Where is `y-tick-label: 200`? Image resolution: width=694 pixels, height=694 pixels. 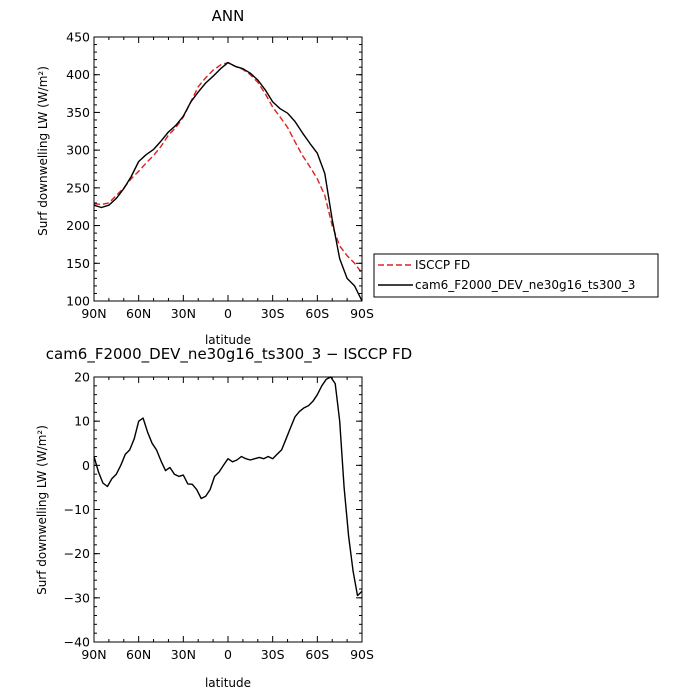
y-tick-label: 200 is located at coordinates (78, 225).